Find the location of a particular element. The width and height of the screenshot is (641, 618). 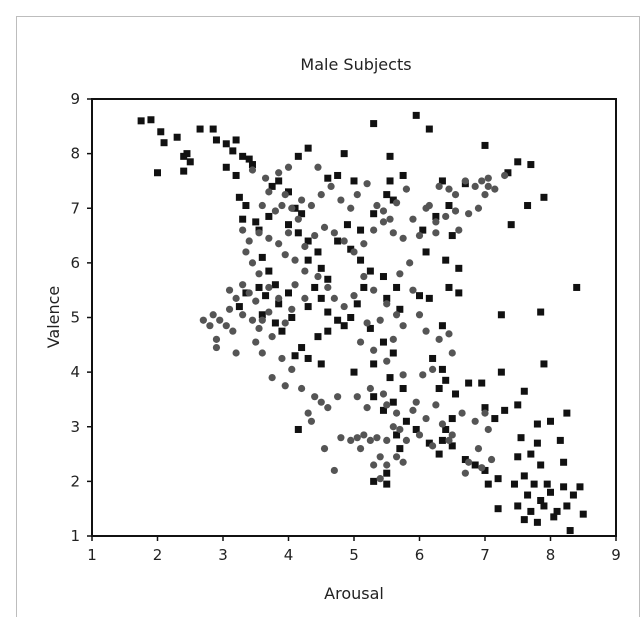

x-axis-label: Arousal is located at coordinates (354, 593).